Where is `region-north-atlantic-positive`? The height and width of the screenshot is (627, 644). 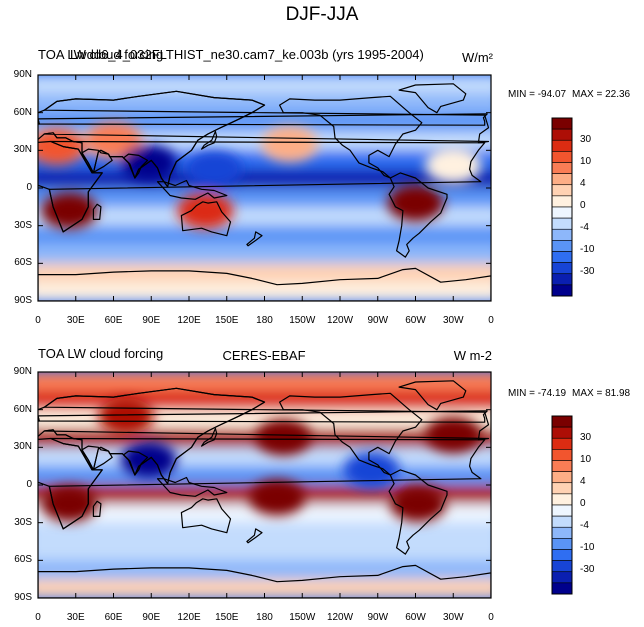
region-north-atlantic-positive is located at coordinates (453, 434).